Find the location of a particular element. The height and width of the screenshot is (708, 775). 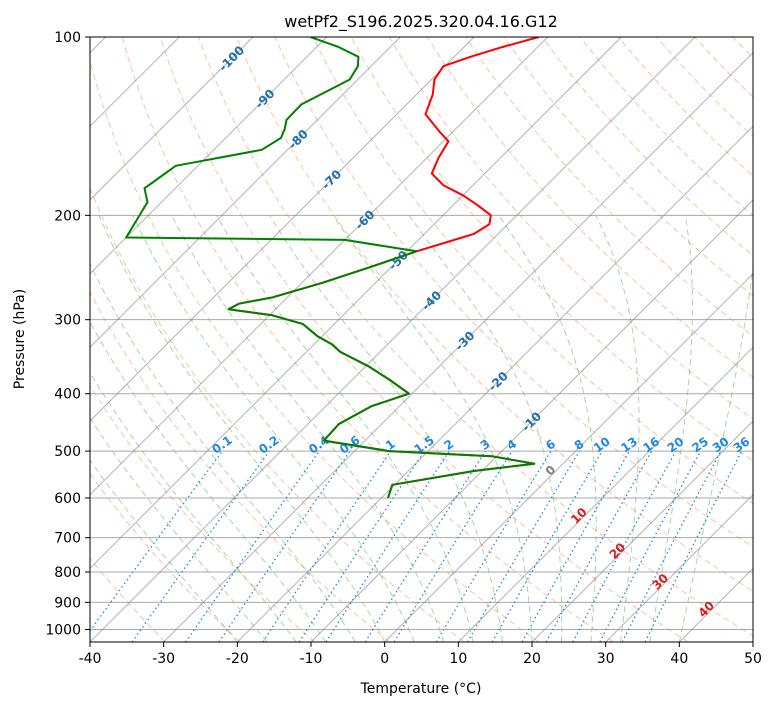

mixing-ratio-label: 16 is located at coordinates (651, 444).